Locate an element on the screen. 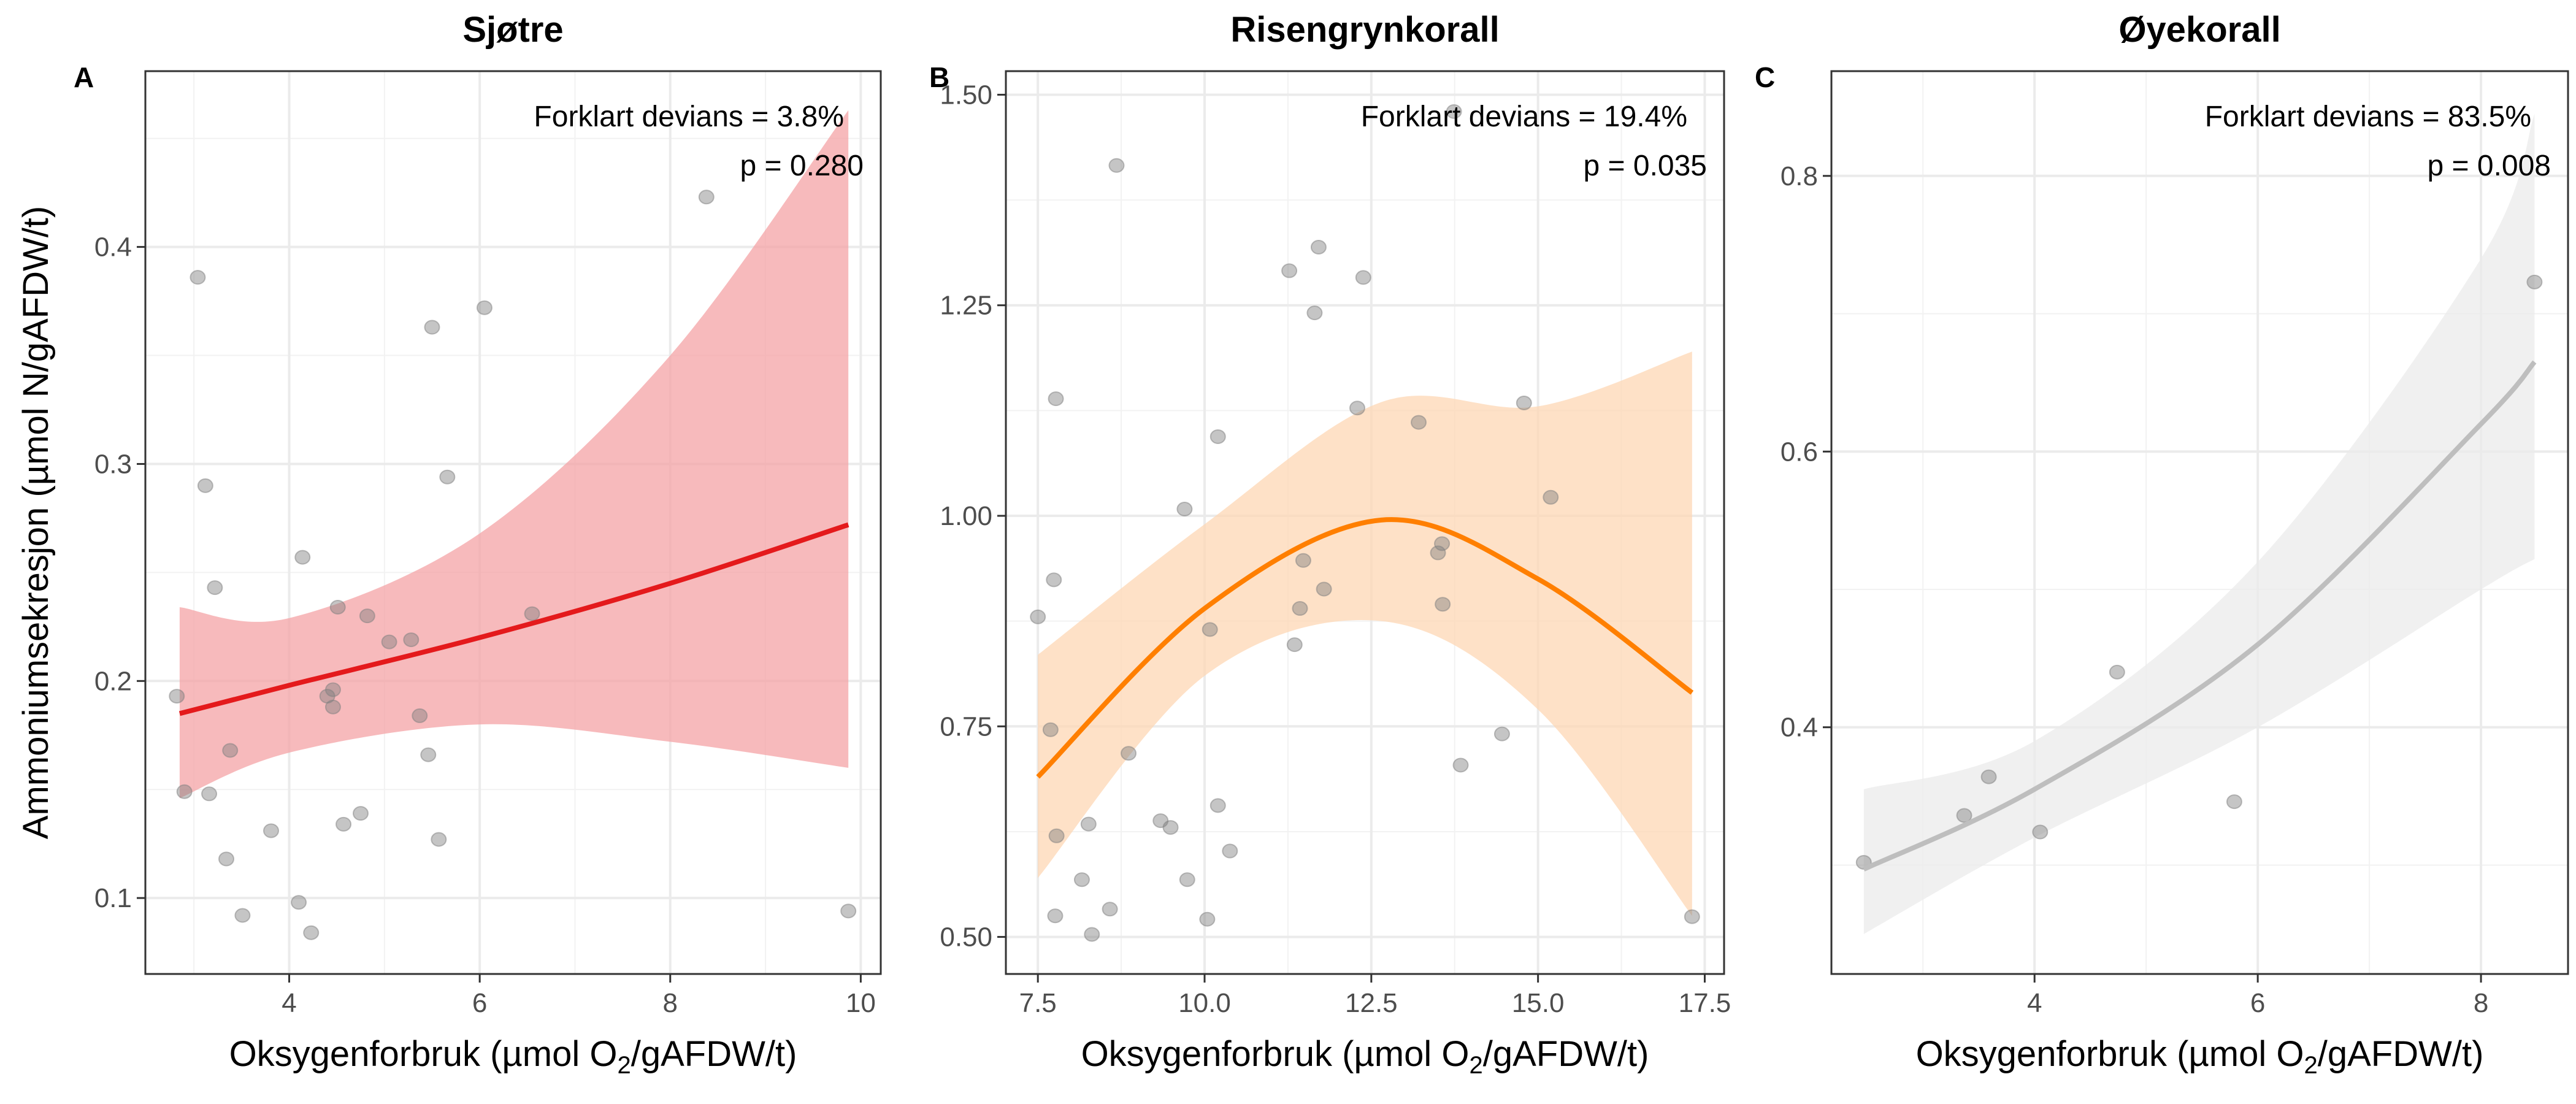 The width and height of the screenshot is (2576, 1104). panel-tag: C is located at coordinates (1765, 77).